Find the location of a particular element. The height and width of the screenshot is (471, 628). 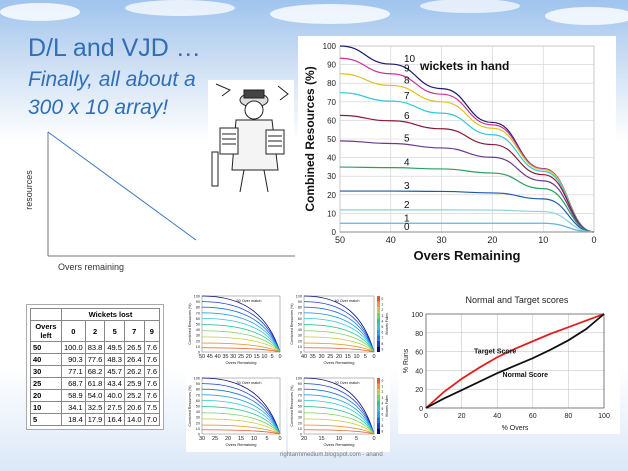

y-tick-label: 20 is located at coordinates (419, 390).